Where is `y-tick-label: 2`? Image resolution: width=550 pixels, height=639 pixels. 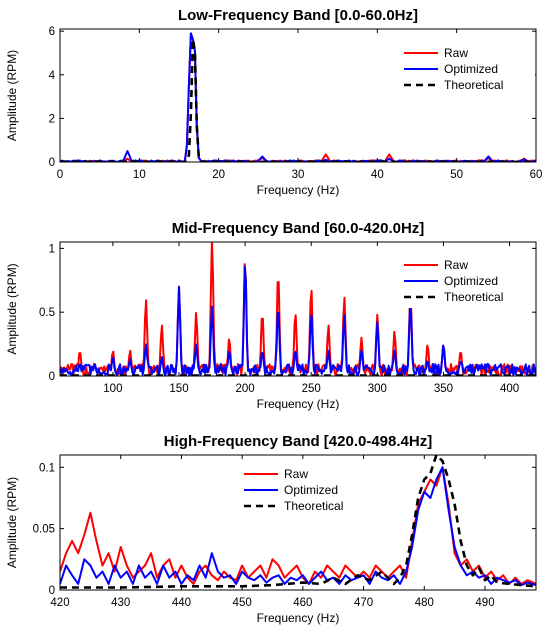 y-tick-label: 2 is located at coordinates (52, 119).